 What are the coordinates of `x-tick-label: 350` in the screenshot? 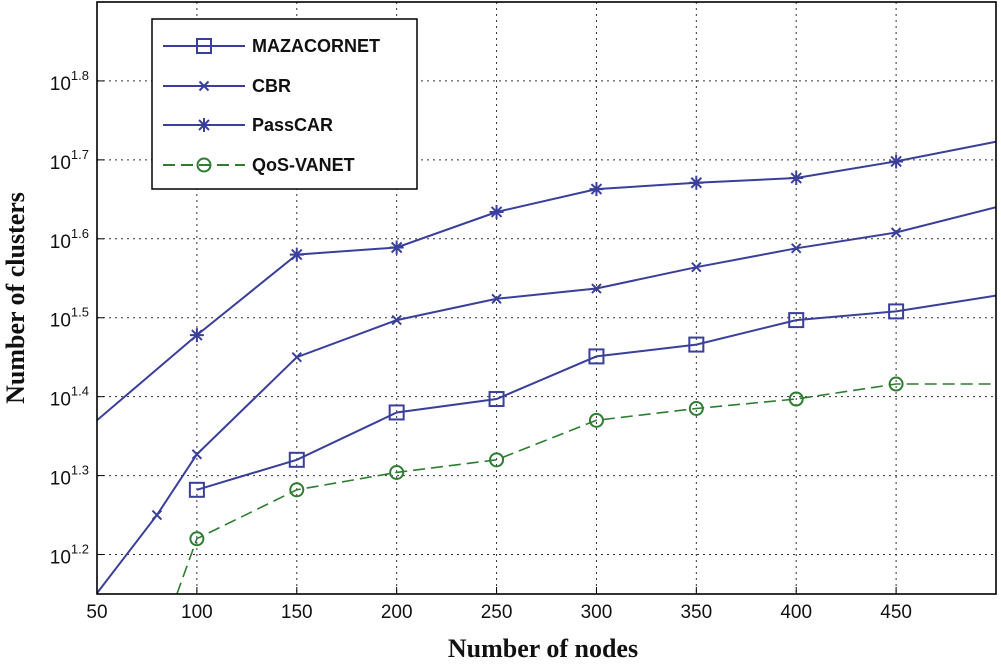 It's located at (696, 612).